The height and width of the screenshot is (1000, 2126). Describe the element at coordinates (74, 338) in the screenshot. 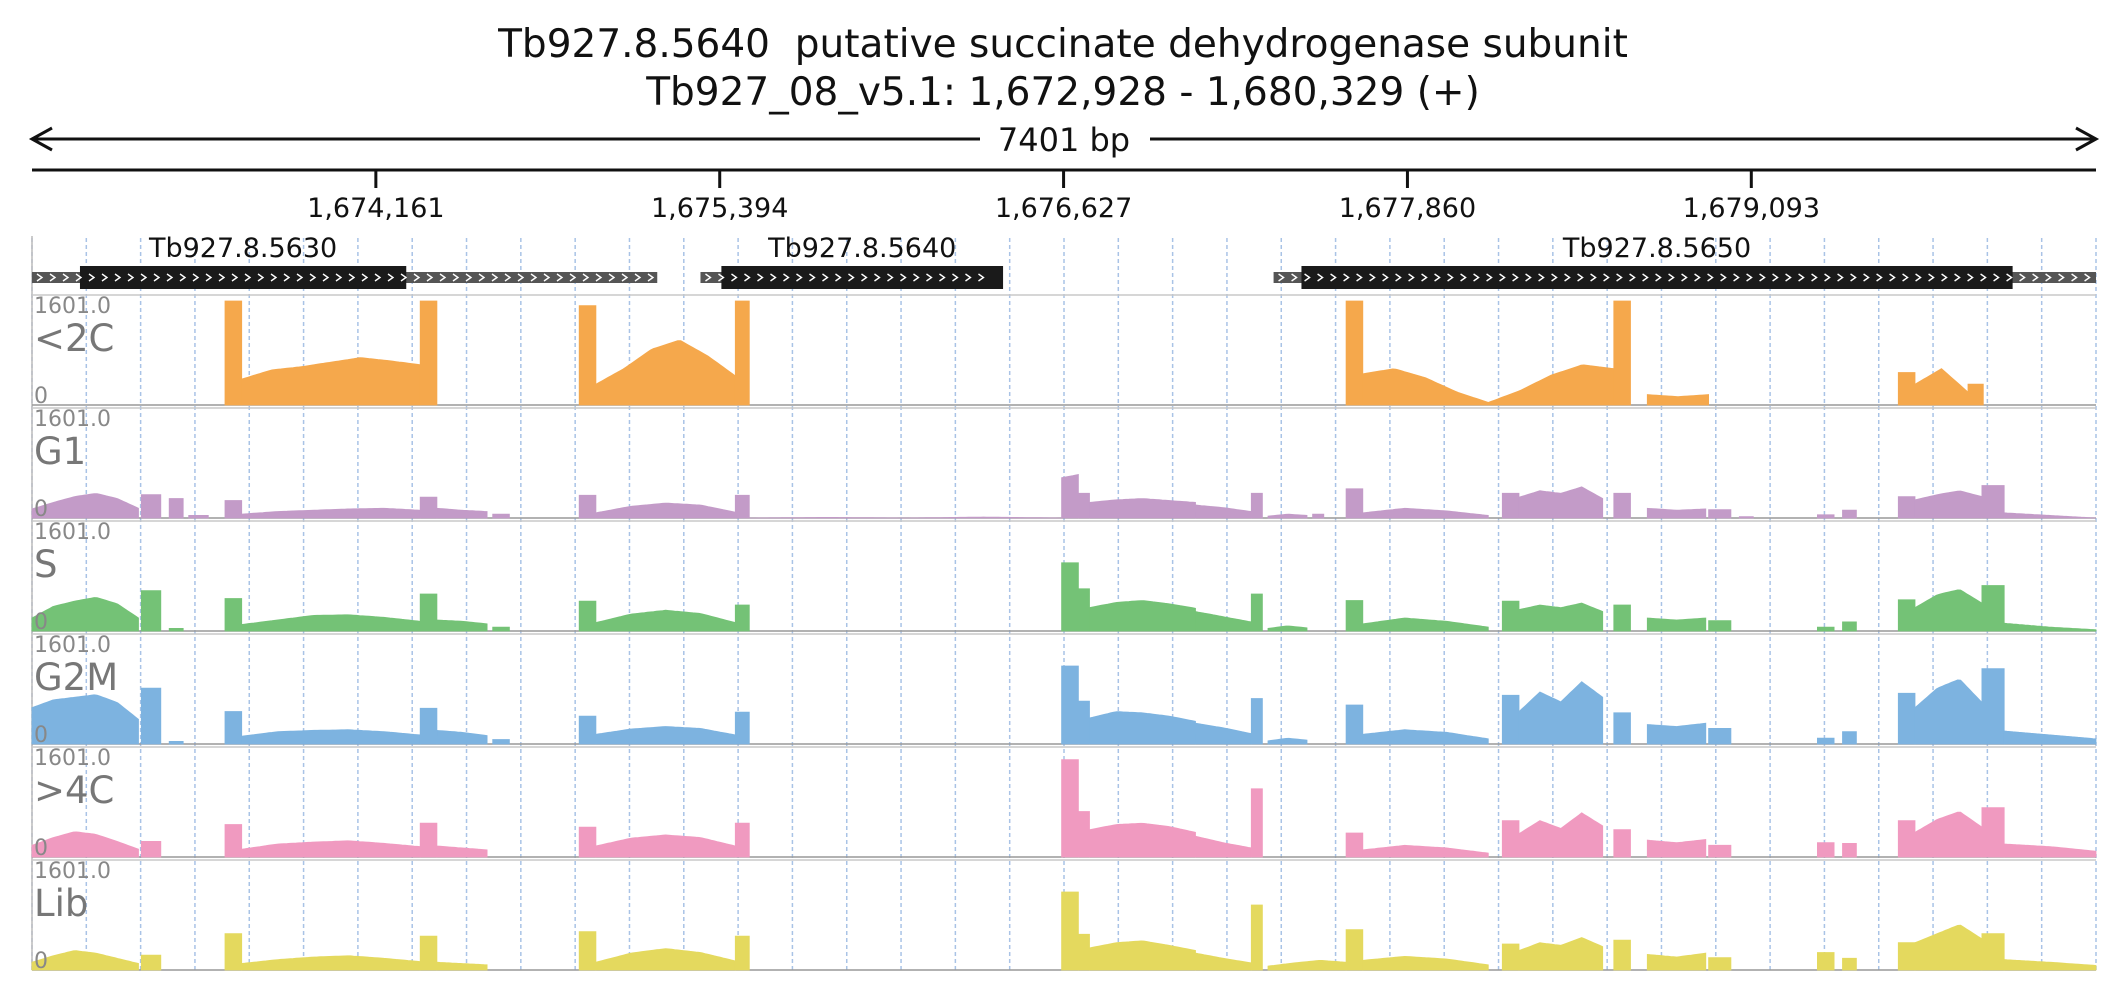

I see `track-name-label: <2C` at that location.